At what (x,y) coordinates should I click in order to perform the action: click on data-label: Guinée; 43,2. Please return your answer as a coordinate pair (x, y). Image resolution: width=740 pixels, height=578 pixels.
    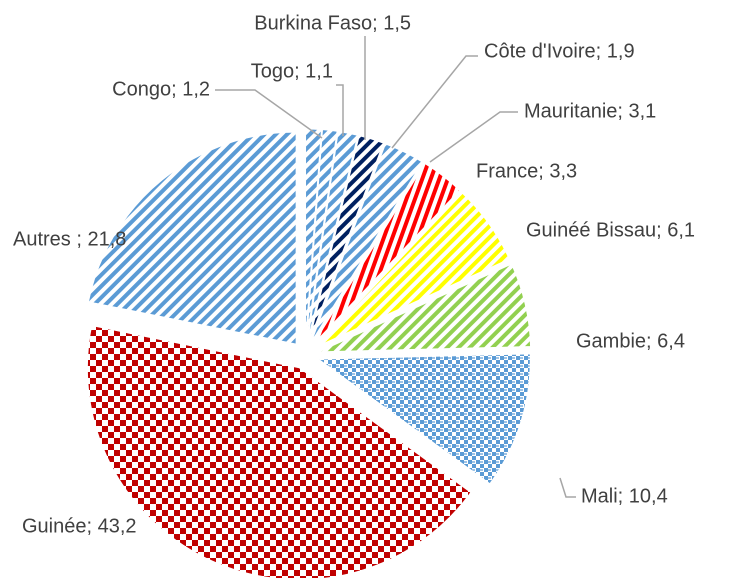
    Looking at the image, I should click on (79, 526).